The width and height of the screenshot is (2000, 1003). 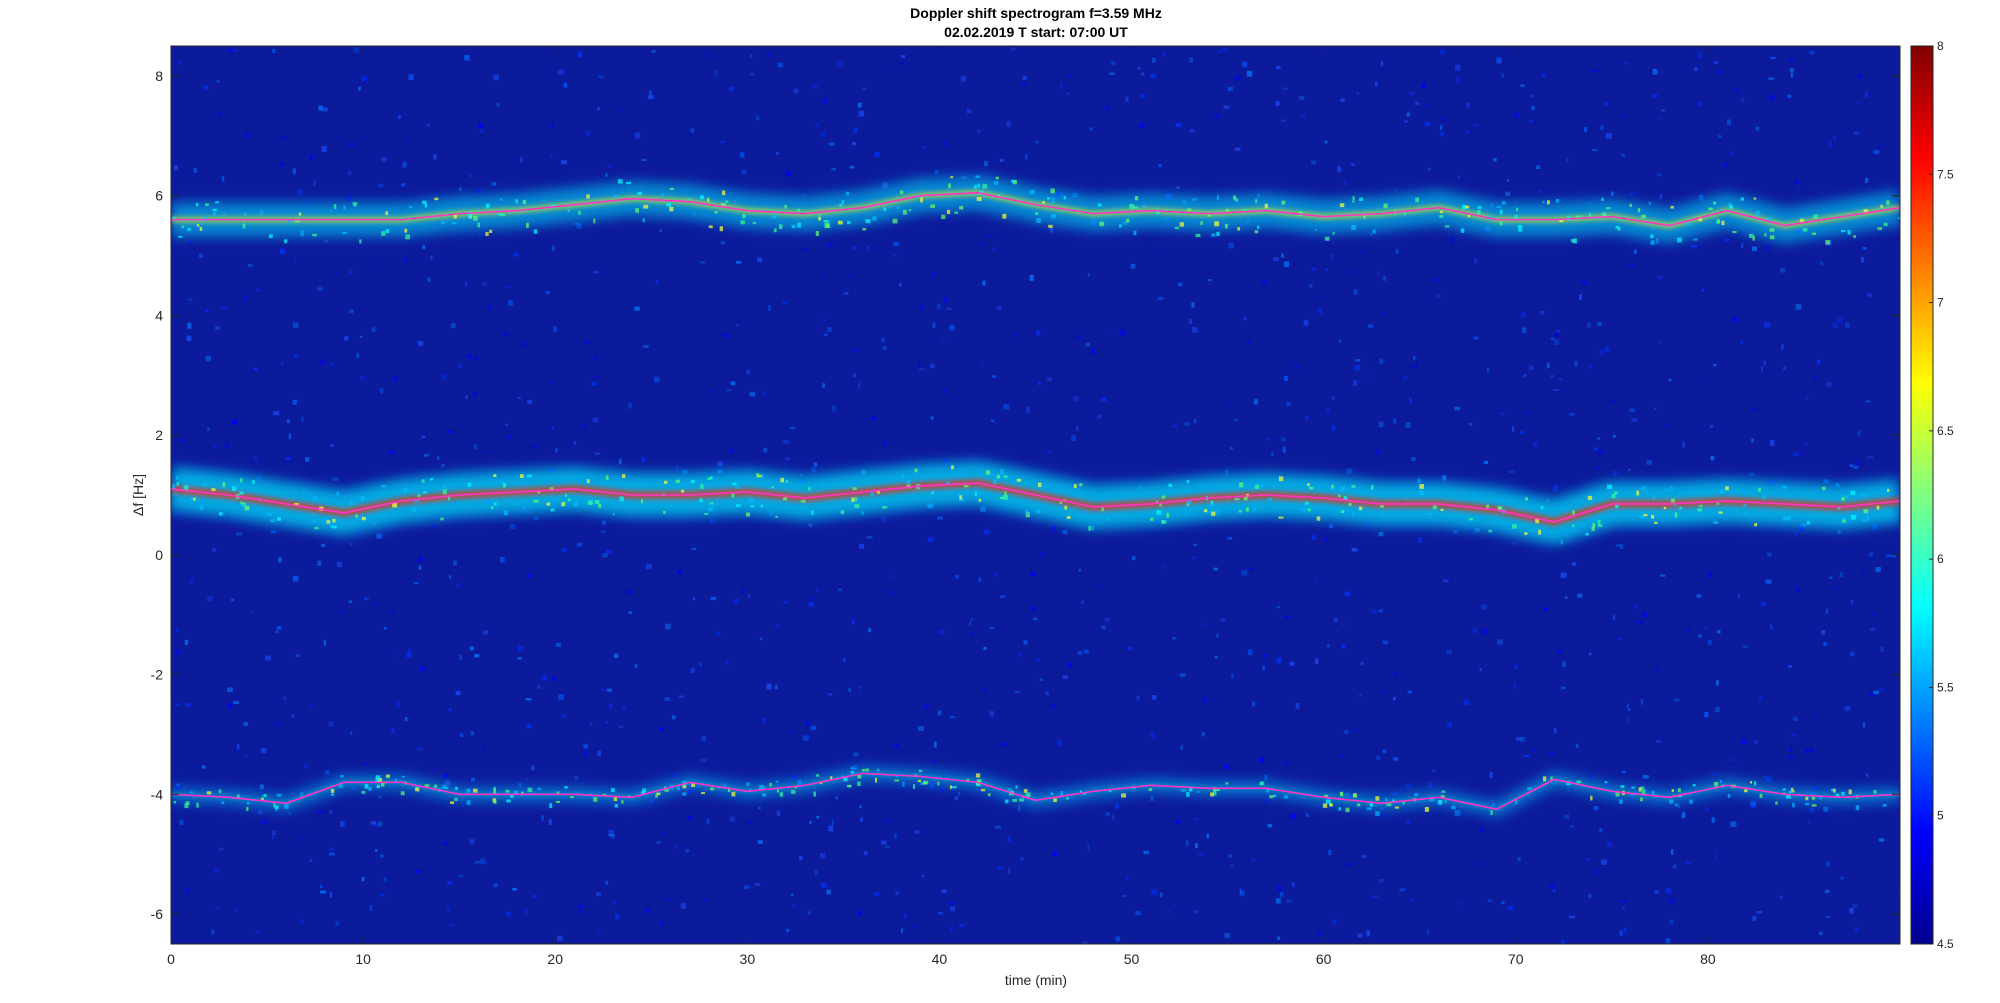 What do you see at coordinates (940, 959) in the screenshot?
I see `x-tick-label: 40` at bounding box center [940, 959].